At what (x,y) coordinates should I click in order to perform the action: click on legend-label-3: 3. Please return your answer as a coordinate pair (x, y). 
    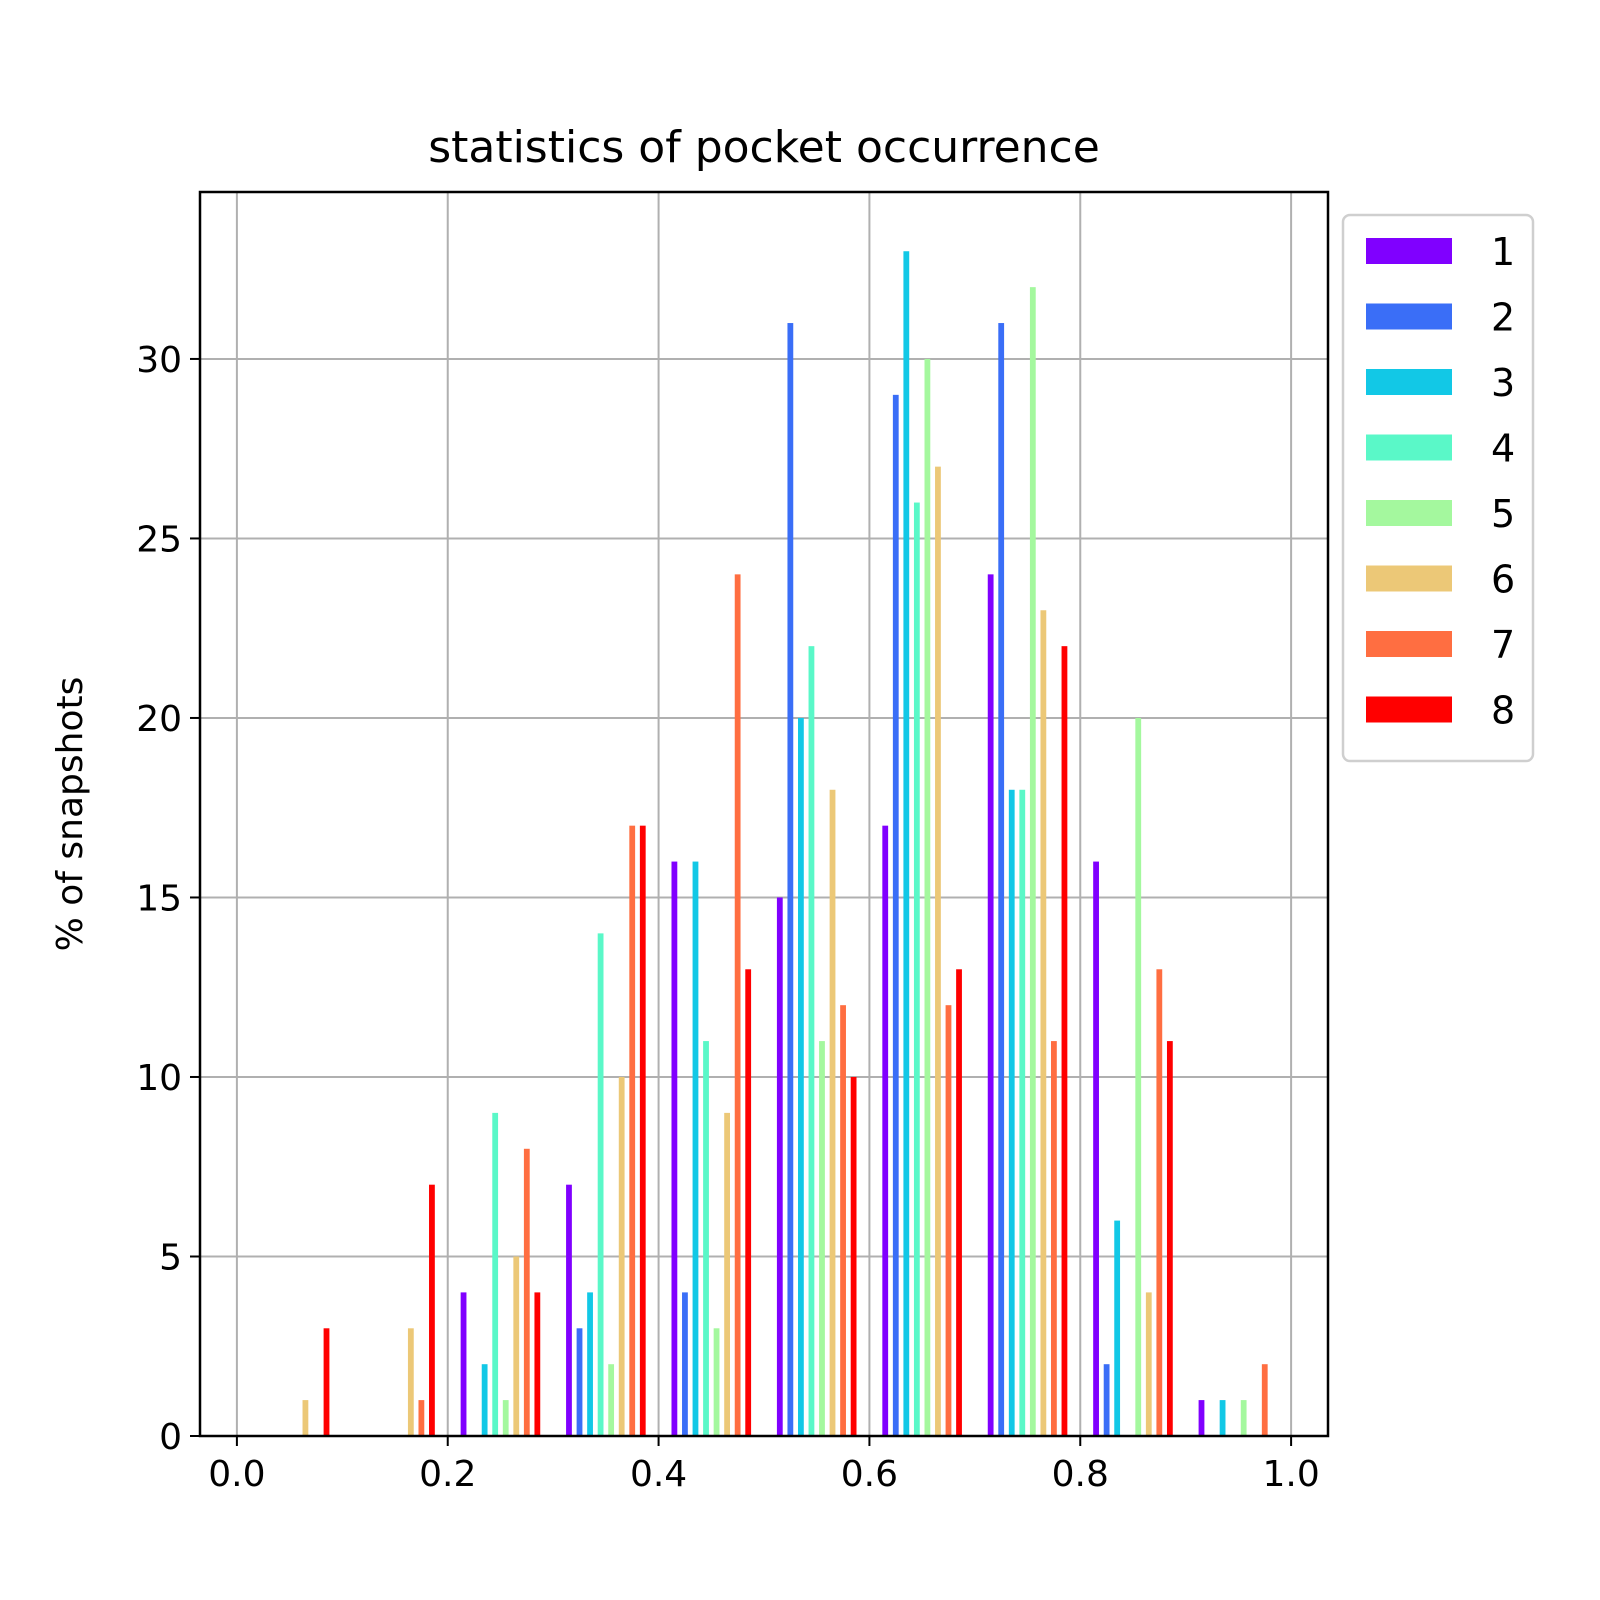
    Looking at the image, I should click on (1503, 383).